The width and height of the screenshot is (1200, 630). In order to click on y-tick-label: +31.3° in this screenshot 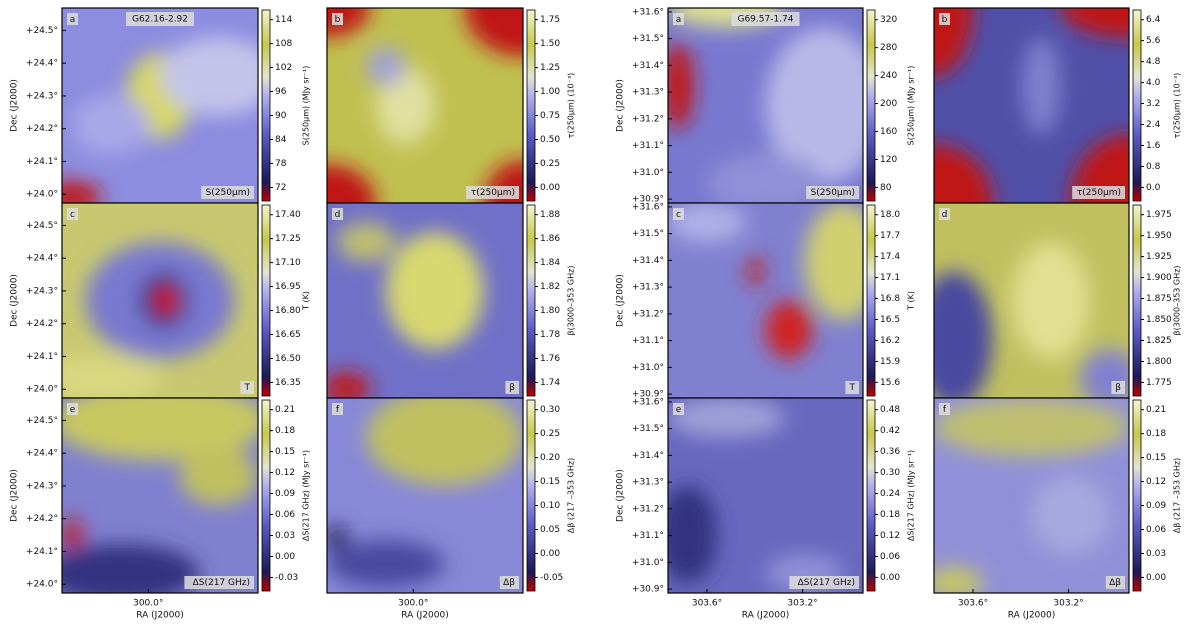, I will do `click(648, 483)`.